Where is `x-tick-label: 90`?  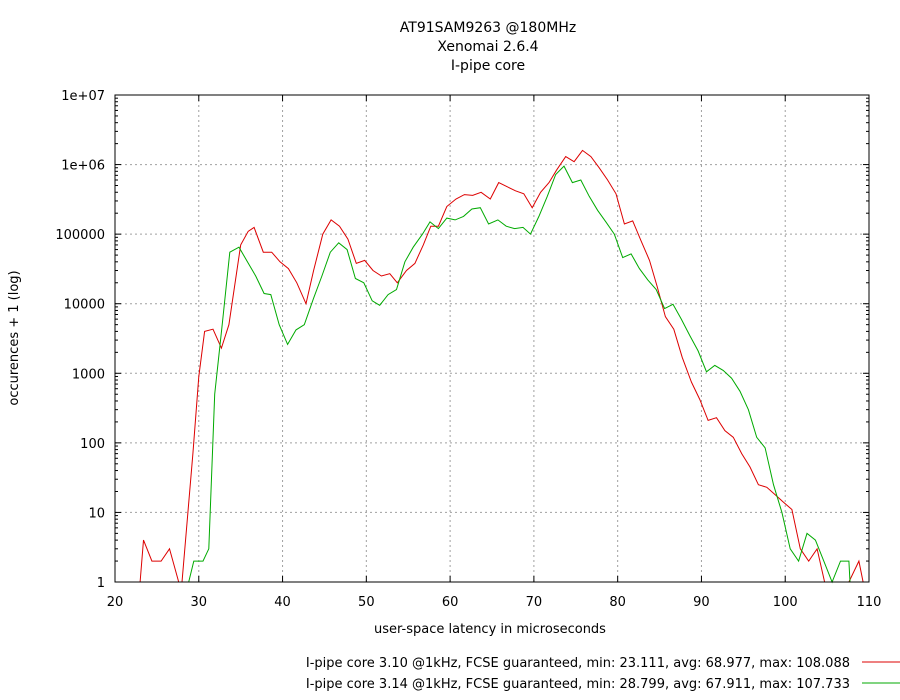
x-tick-label: 90 is located at coordinates (701, 602).